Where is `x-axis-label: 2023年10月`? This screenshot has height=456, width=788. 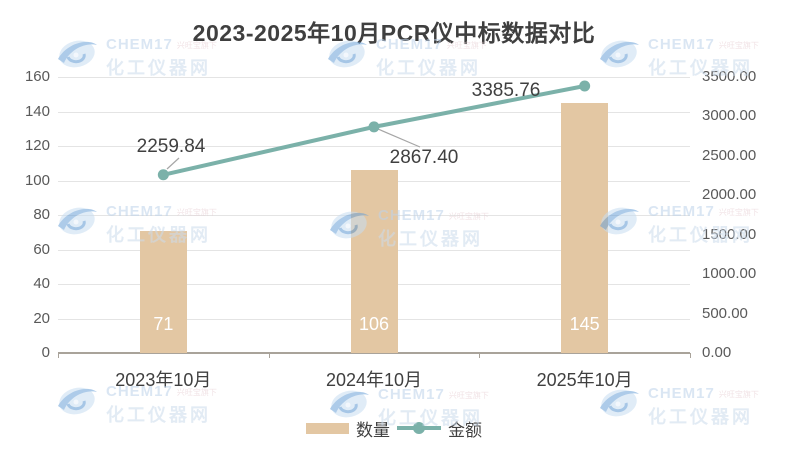
x-axis-label: 2023年10月 is located at coordinates (163, 380).